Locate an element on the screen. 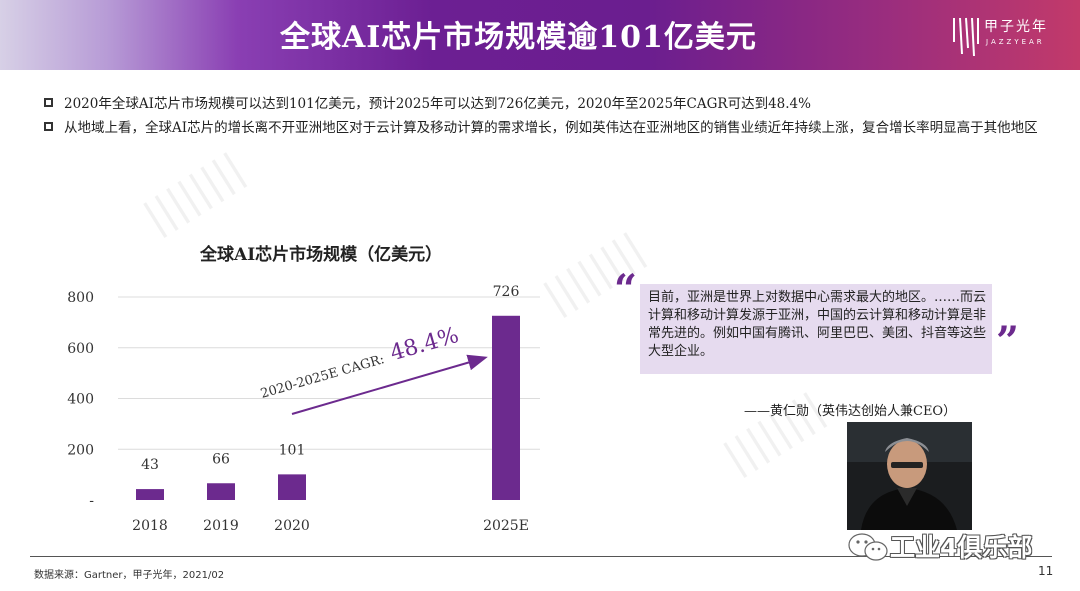  logo-subtext: JAZZYEAR is located at coordinates (1015, 42).